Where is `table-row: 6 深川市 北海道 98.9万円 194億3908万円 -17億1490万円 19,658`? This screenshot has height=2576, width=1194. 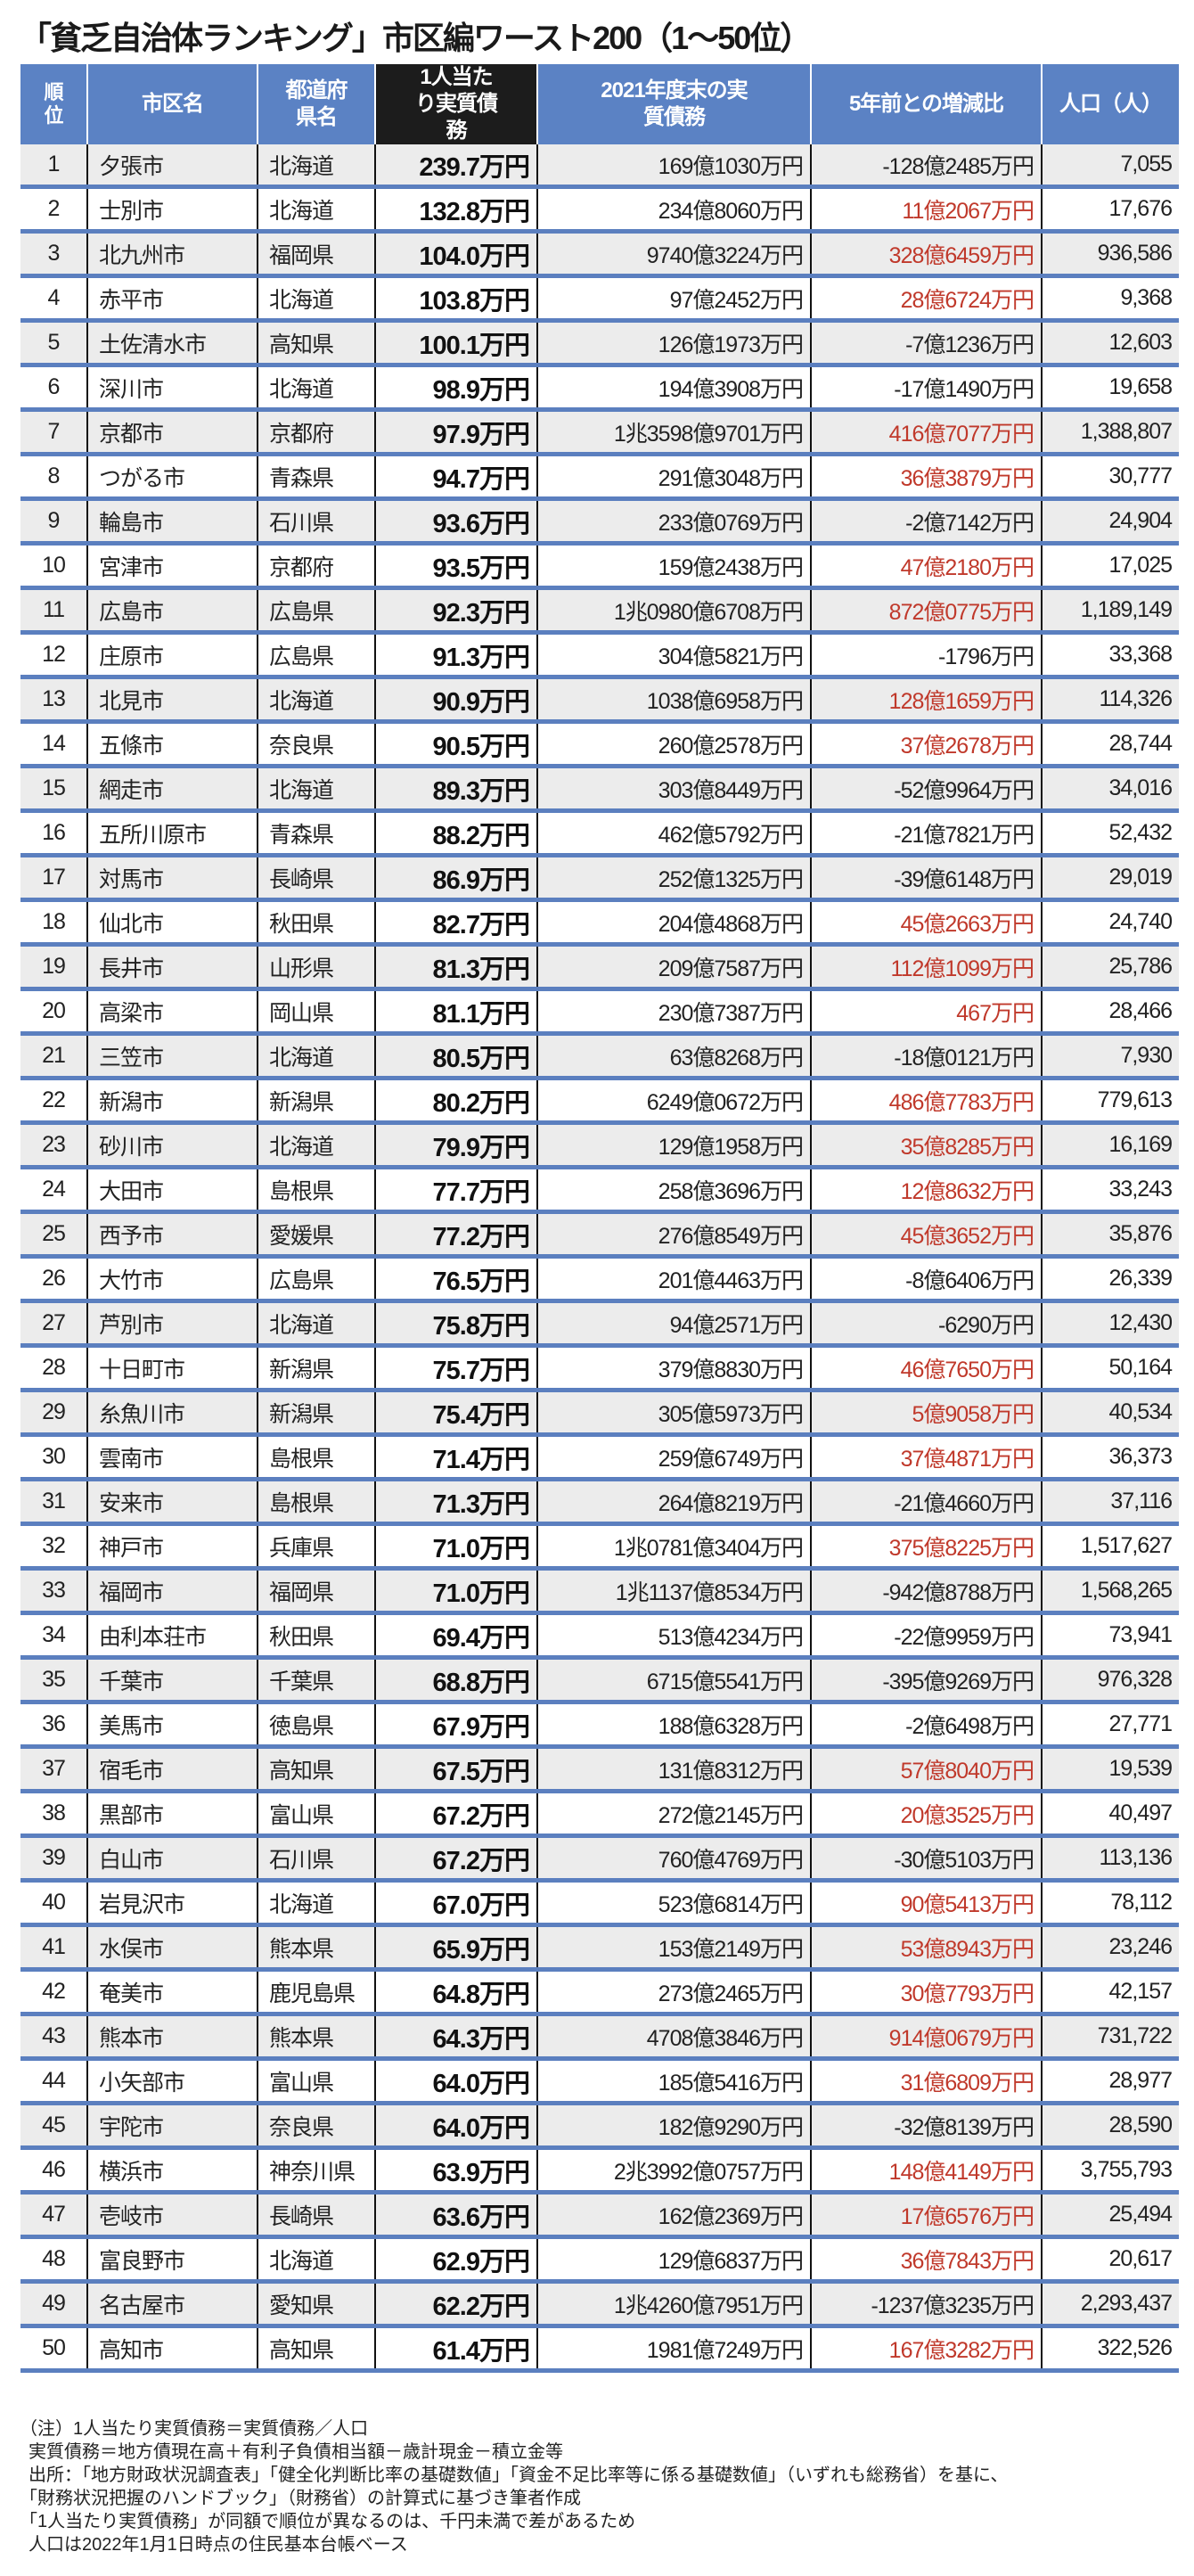
table-row: 6 深川市 北海道 98.9万円 194億3908万円 -17億1490万円 19,658 is located at coordinates (599, 388).